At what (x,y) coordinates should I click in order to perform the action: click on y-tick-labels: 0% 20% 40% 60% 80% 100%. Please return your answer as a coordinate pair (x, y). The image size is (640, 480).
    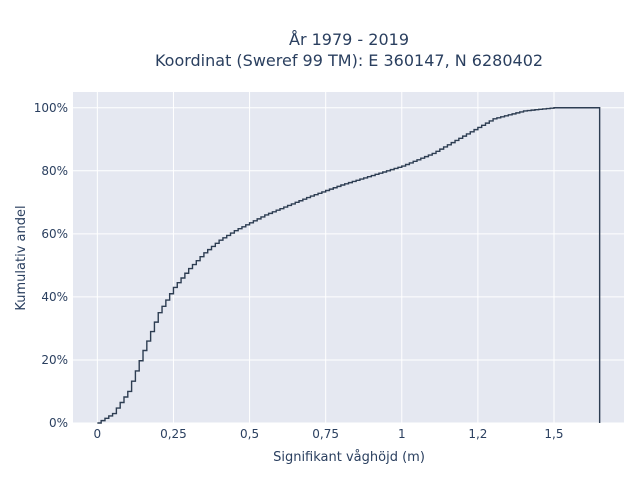
    Looking at the image, I should click on (51, 265).